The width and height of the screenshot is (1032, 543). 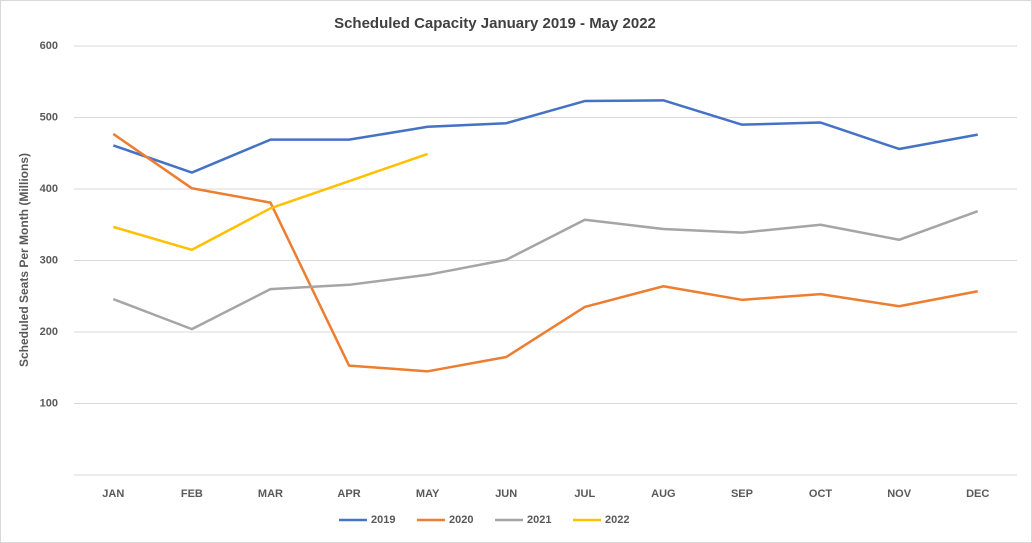 What do you see at coordinates (461, 520) in the screenshot?
I see `legend-label: 2020` at bounding box center [461, 520].